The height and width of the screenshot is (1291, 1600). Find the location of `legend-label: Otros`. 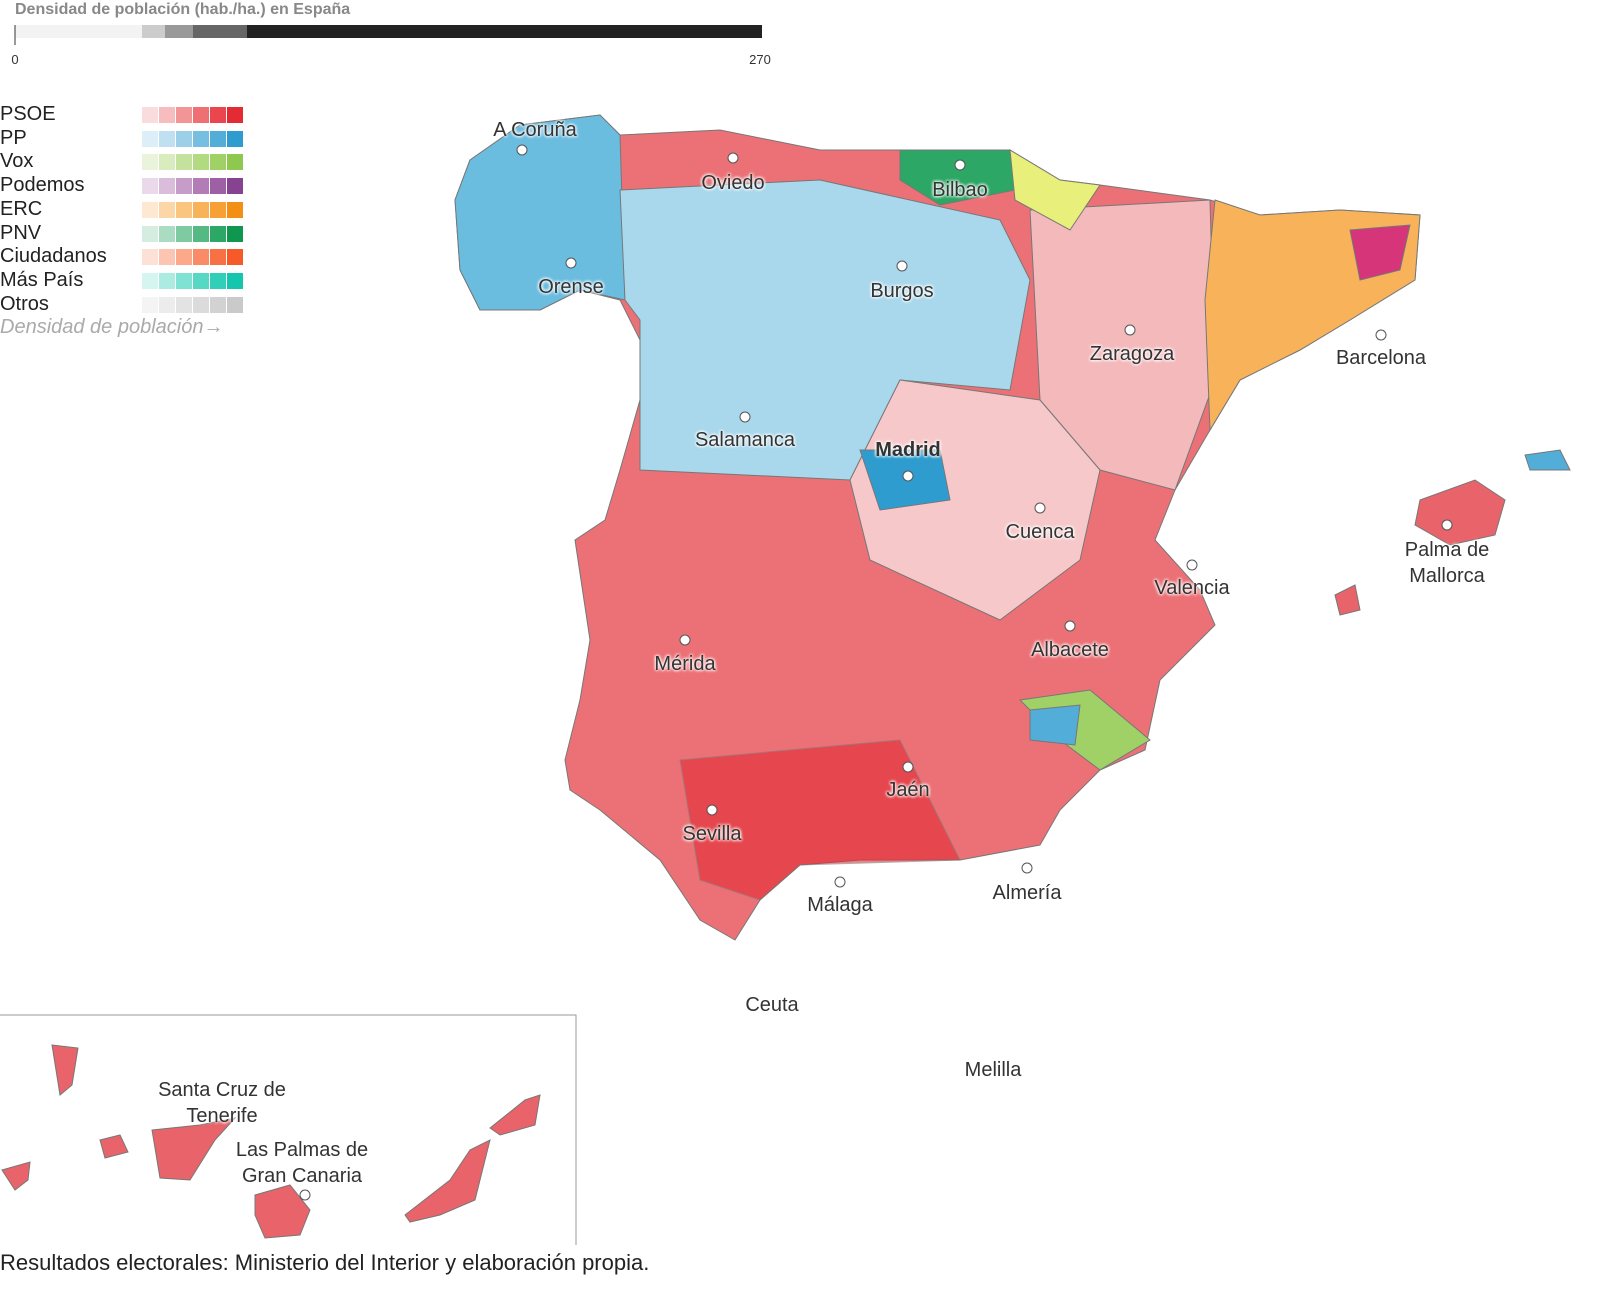

legend-label: Otros is located at coordinates (24, 303).